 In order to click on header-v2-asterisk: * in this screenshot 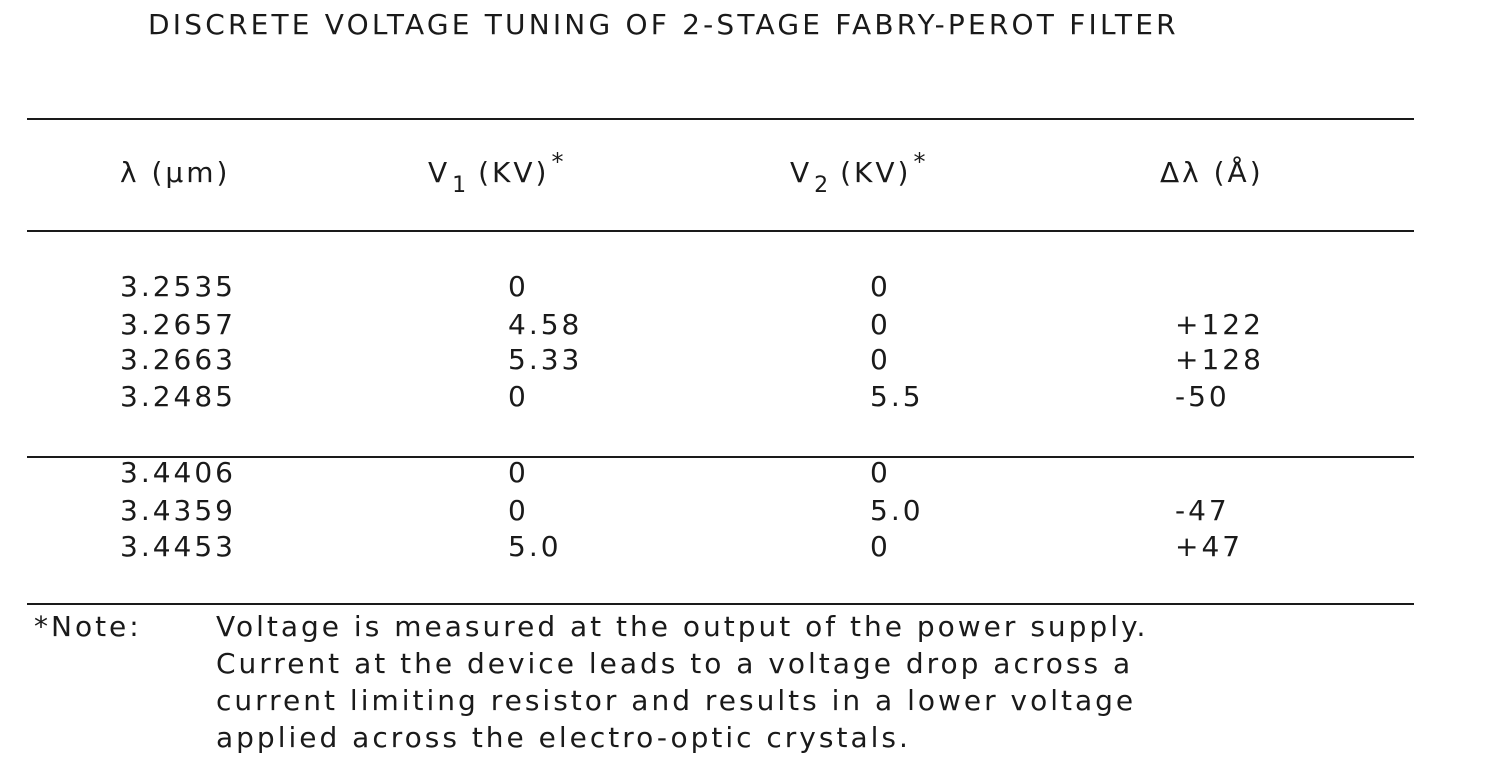, I will do `click(919, 162)`.